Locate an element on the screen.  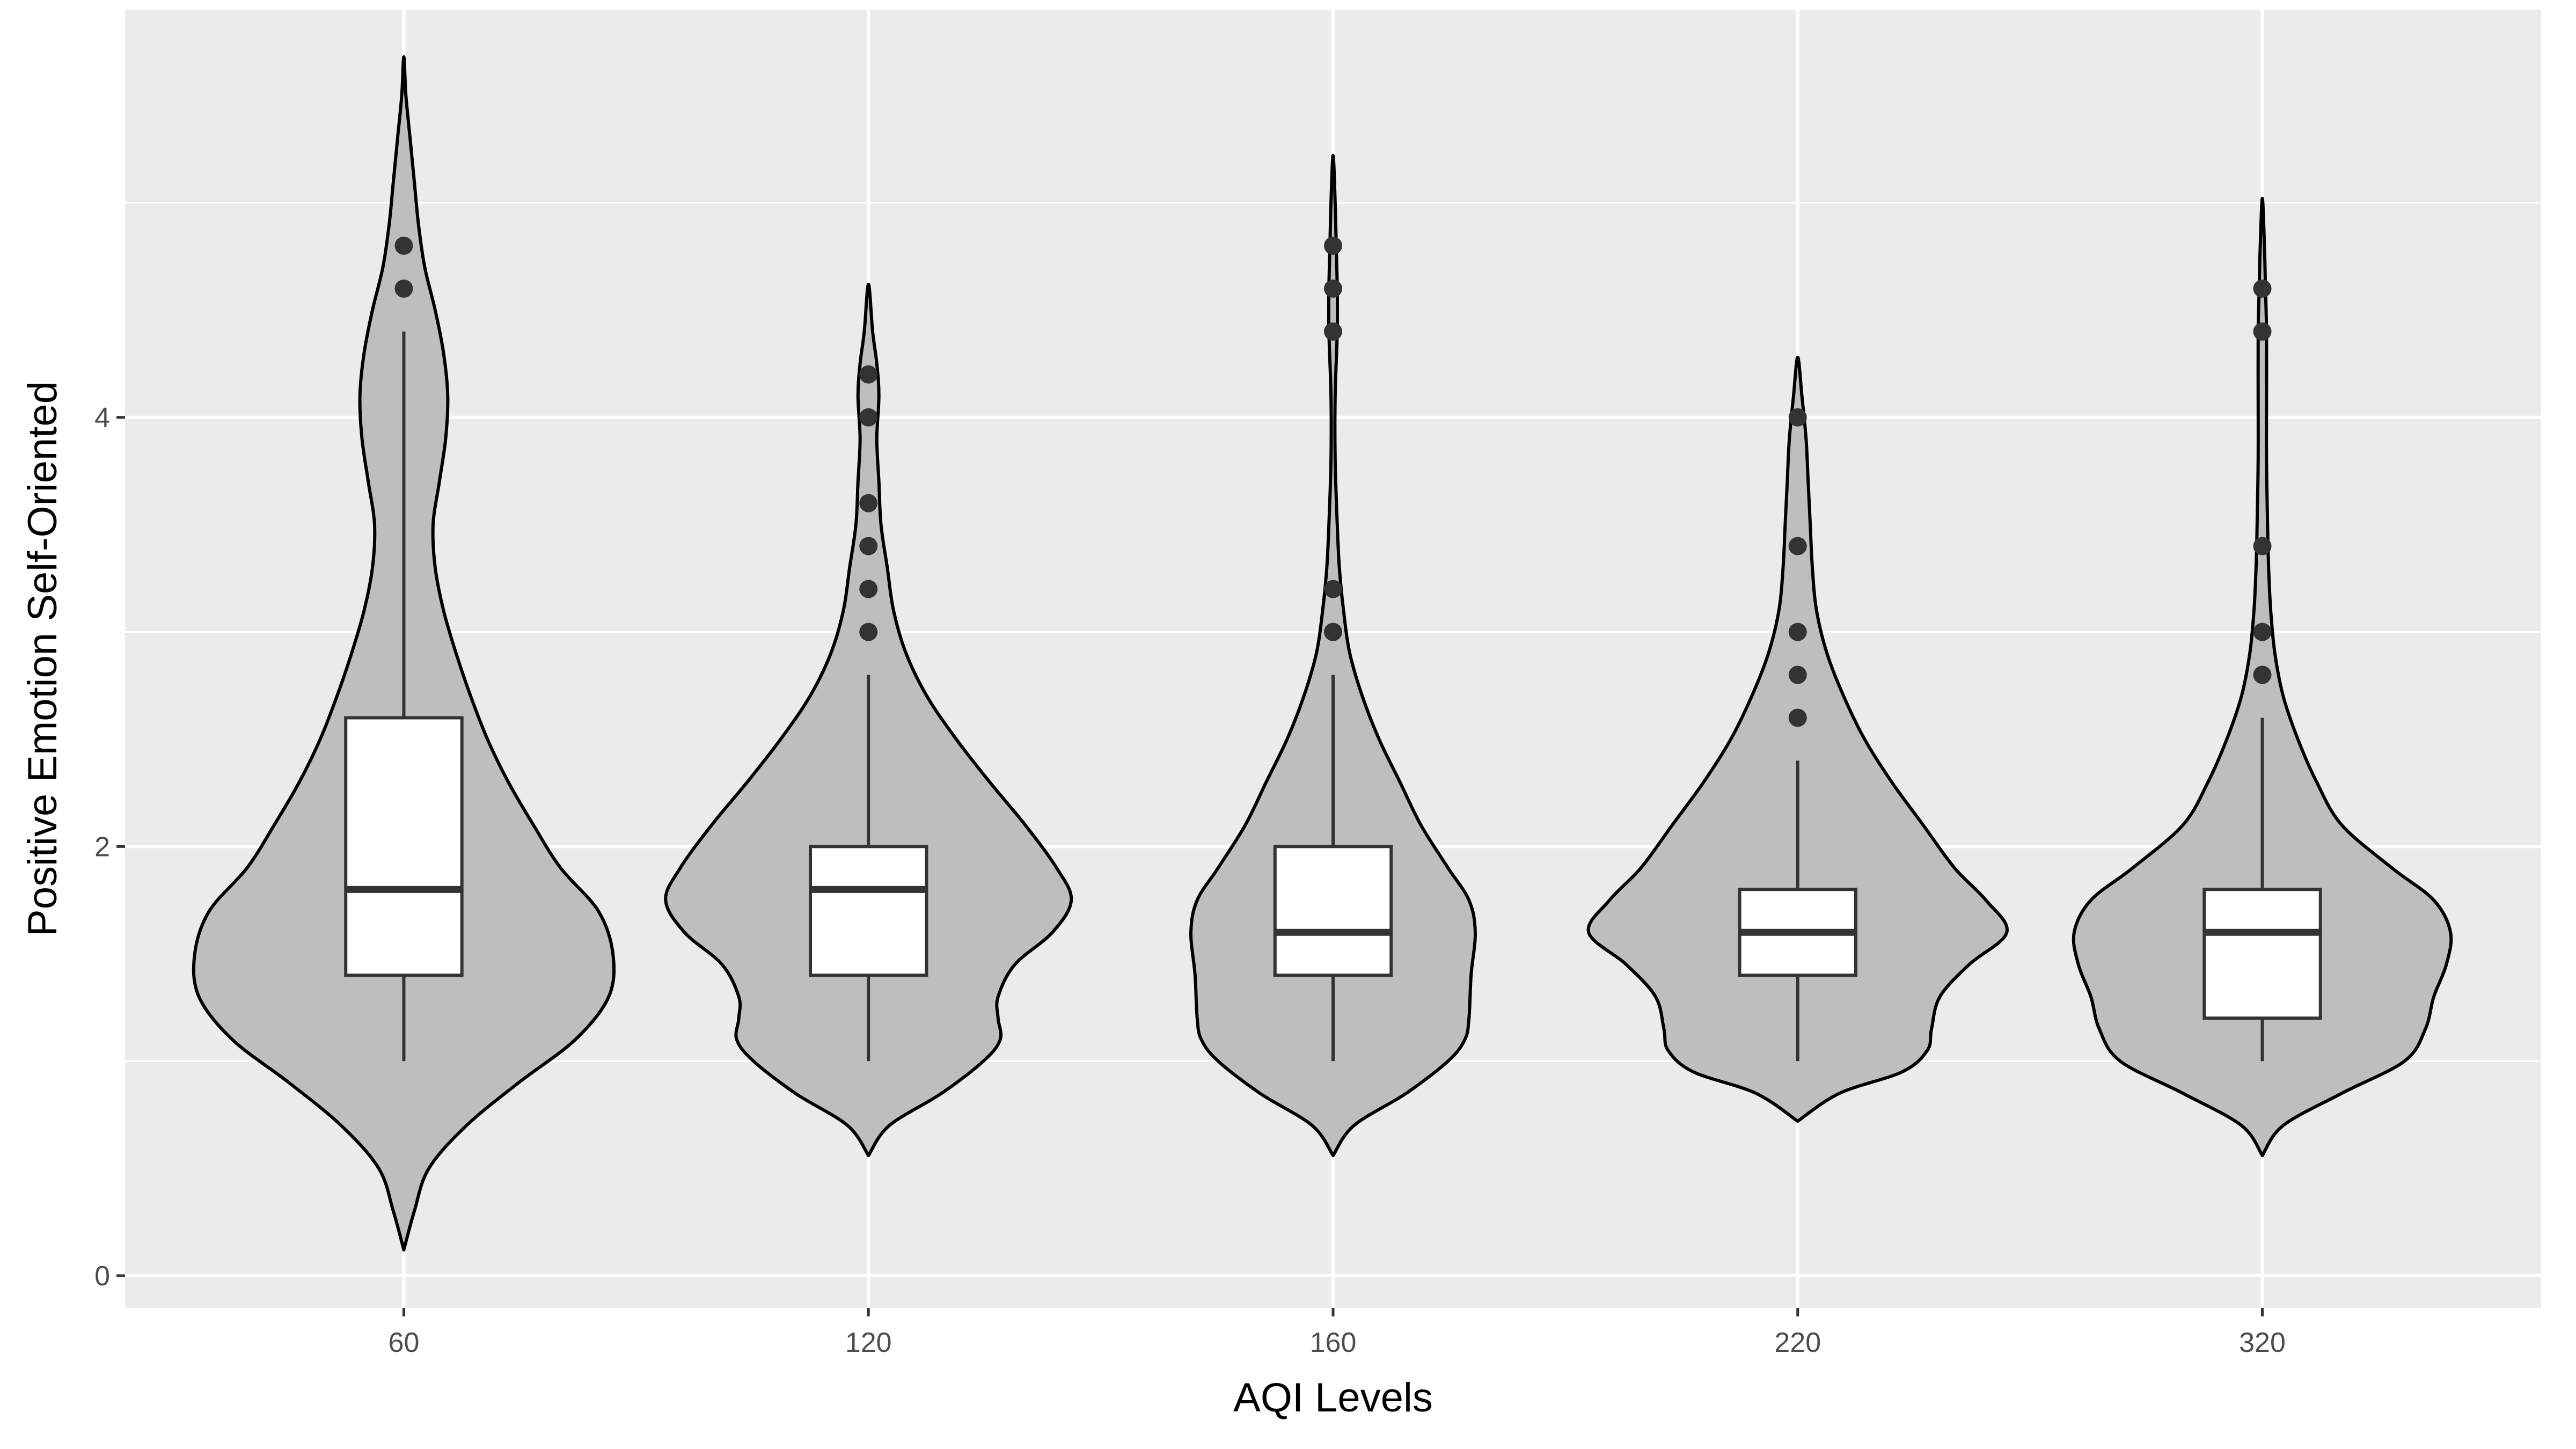
x-axis-title: AQI Levels is located at coordinates (1333, 1398).